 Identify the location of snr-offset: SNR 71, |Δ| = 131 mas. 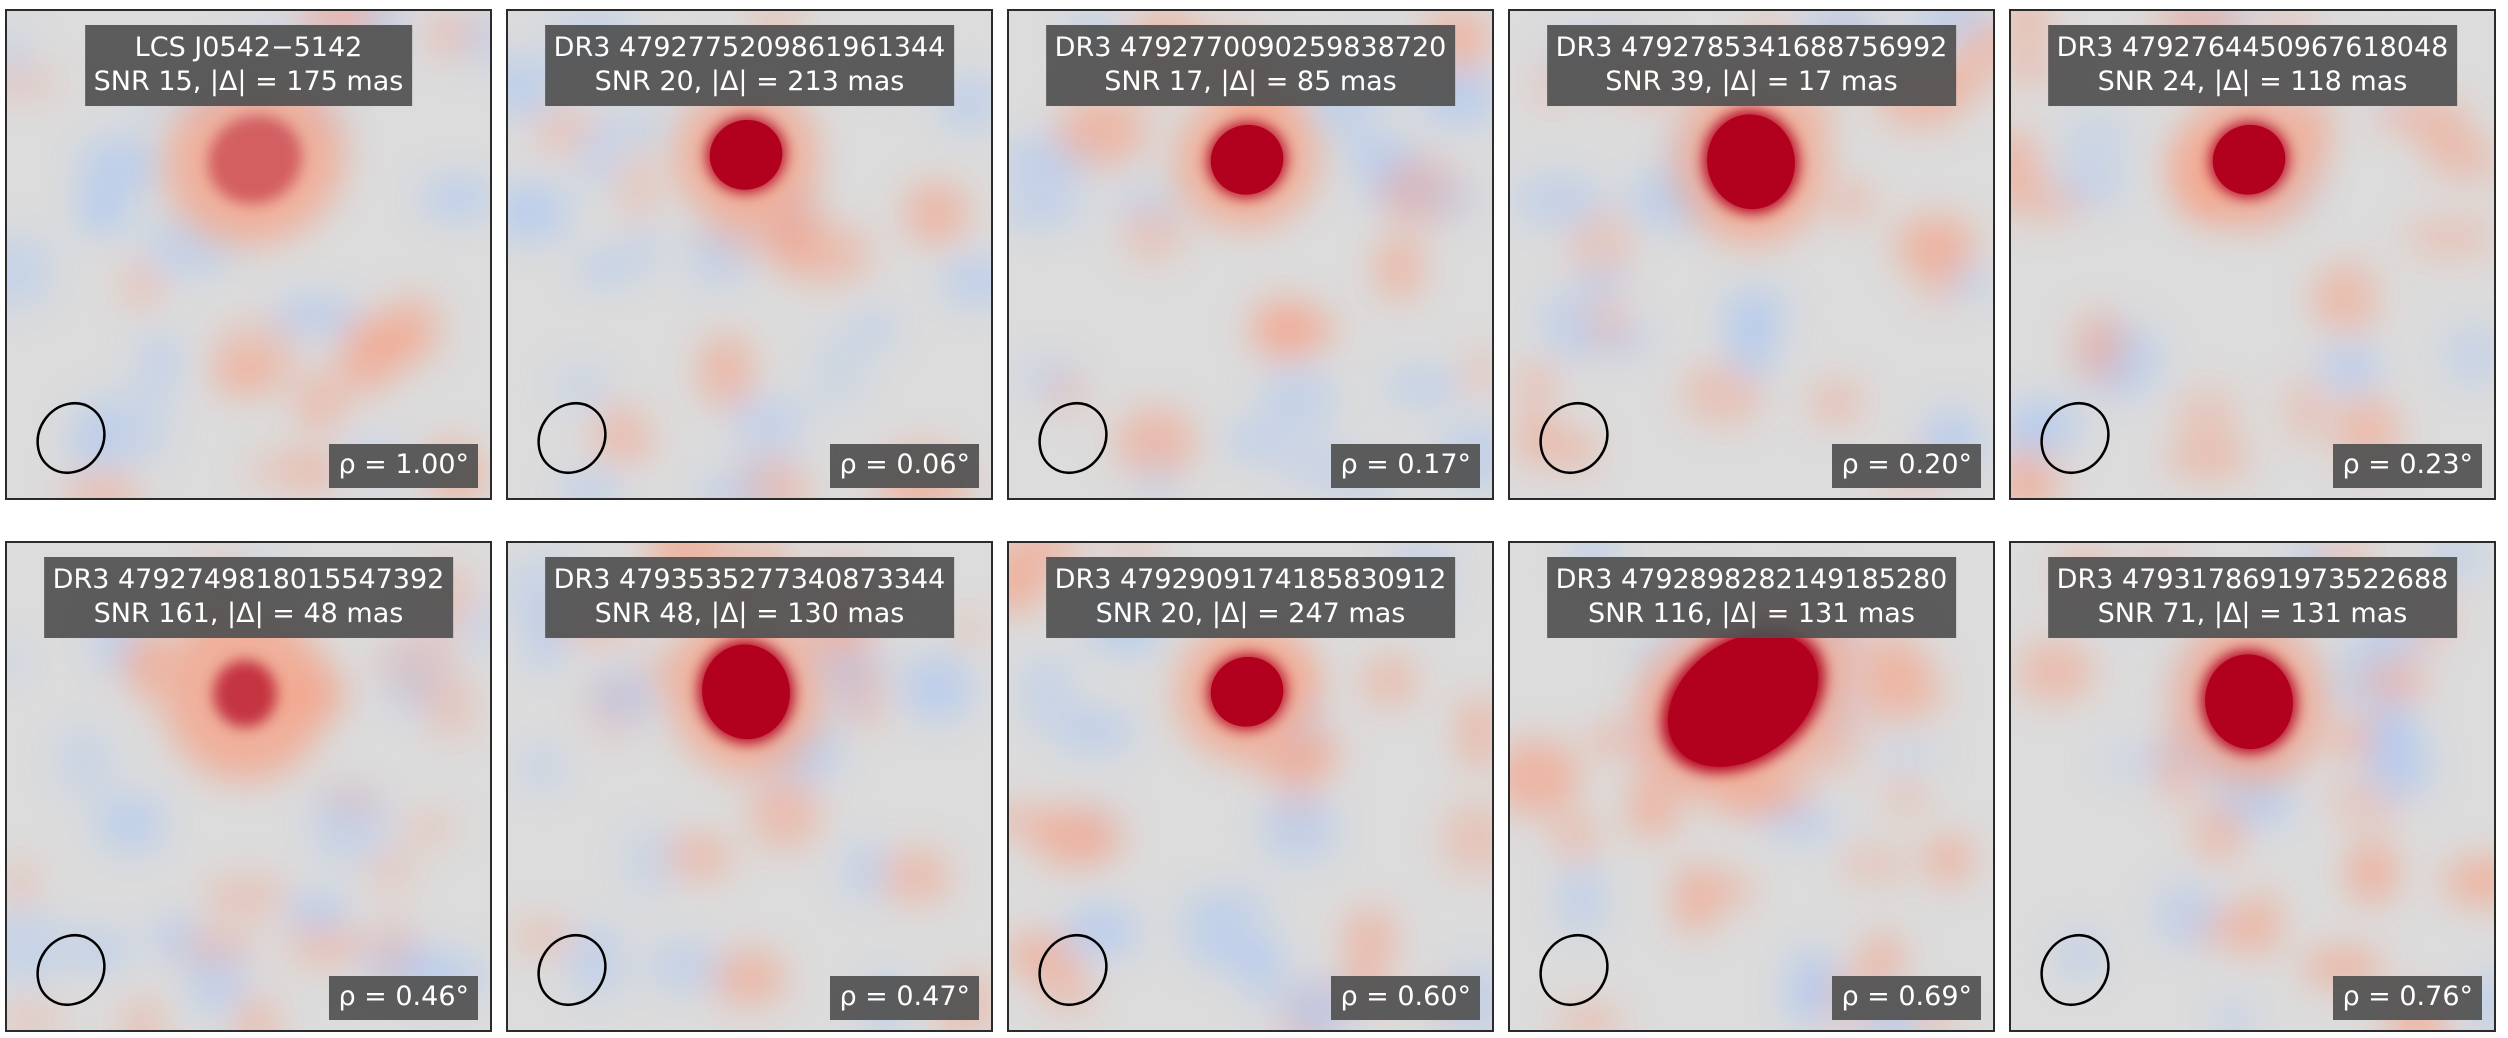
(2252, 613).